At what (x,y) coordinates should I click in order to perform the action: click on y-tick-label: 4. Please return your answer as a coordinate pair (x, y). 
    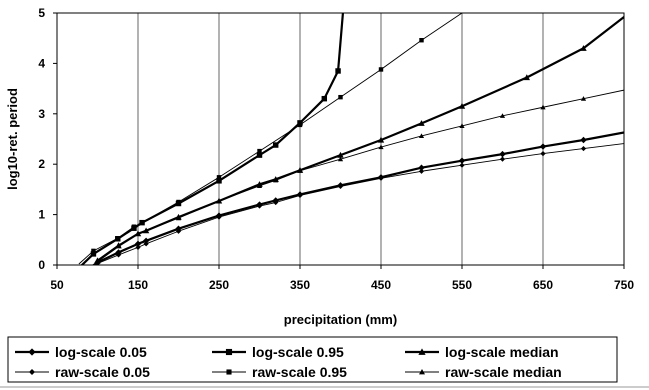
    Looking at the image, I should click on (41, 63).